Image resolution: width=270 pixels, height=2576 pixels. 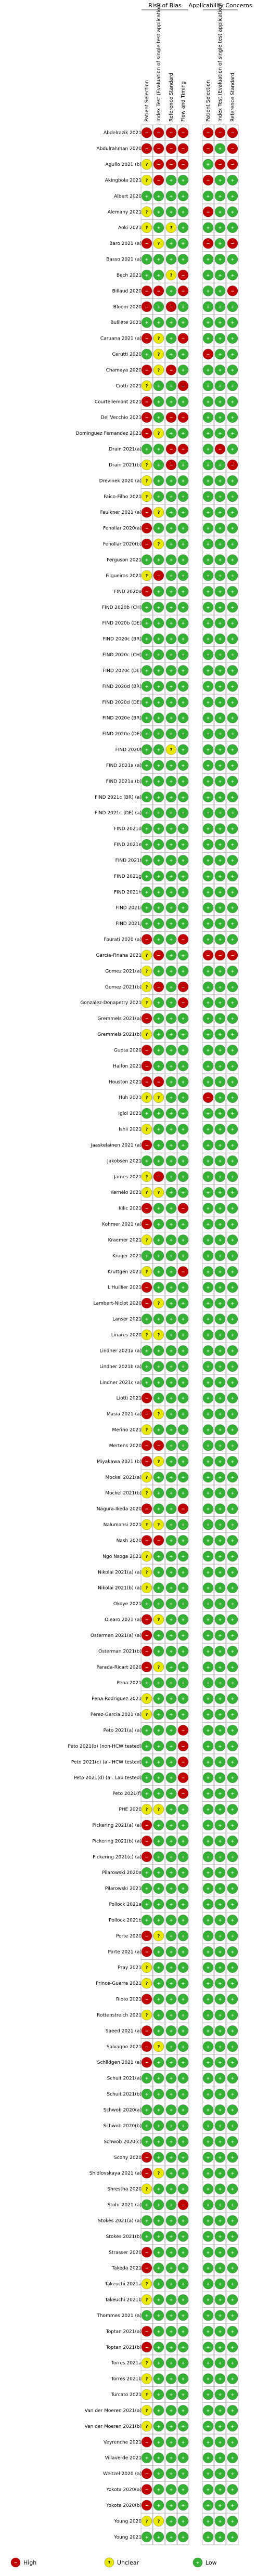 I want to click on table-row: FIND 2020b (DE) + + + + + + +, so click(x=170, y=623).